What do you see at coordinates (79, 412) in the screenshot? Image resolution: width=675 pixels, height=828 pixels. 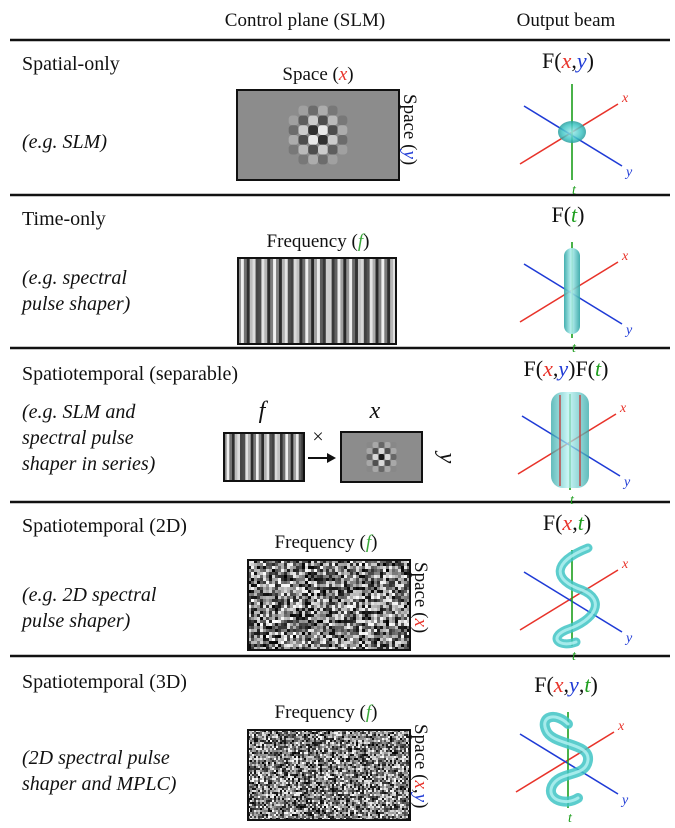 I see `row-example-line-1: (e.g. SLM and` at bounding box center [79, 412].